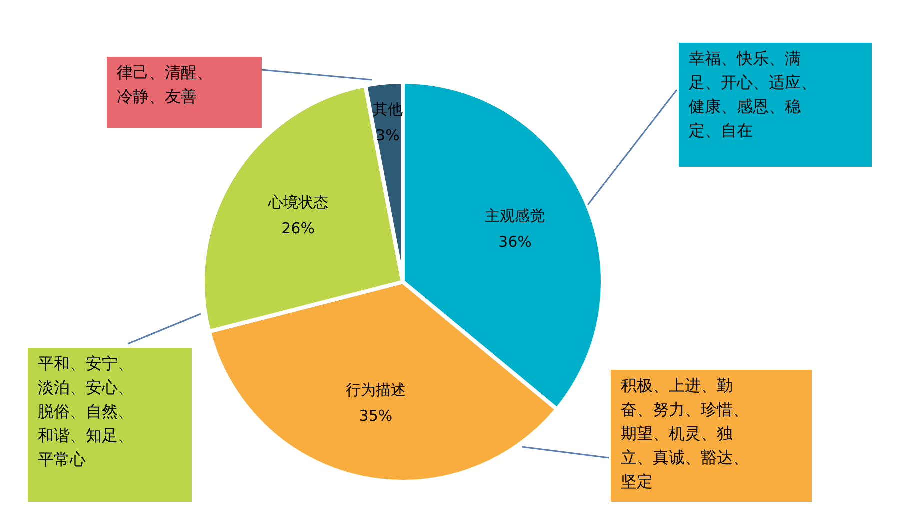 This screenshot has width=900, height=520. I want to click on text: 幸福、快乐、满足、开心、适应、健康、感恩、稳定、自在, so click(753, 94).